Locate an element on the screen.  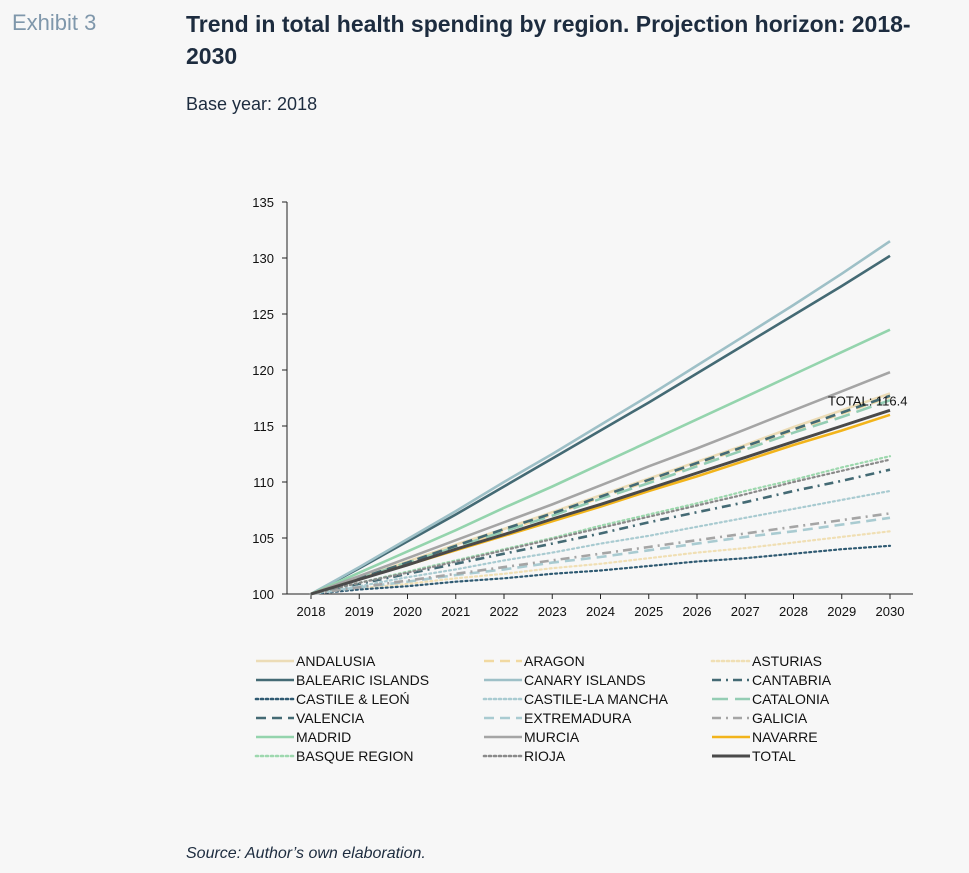
legend-item: EXTREMADURA is located at coordinates (596, 717).